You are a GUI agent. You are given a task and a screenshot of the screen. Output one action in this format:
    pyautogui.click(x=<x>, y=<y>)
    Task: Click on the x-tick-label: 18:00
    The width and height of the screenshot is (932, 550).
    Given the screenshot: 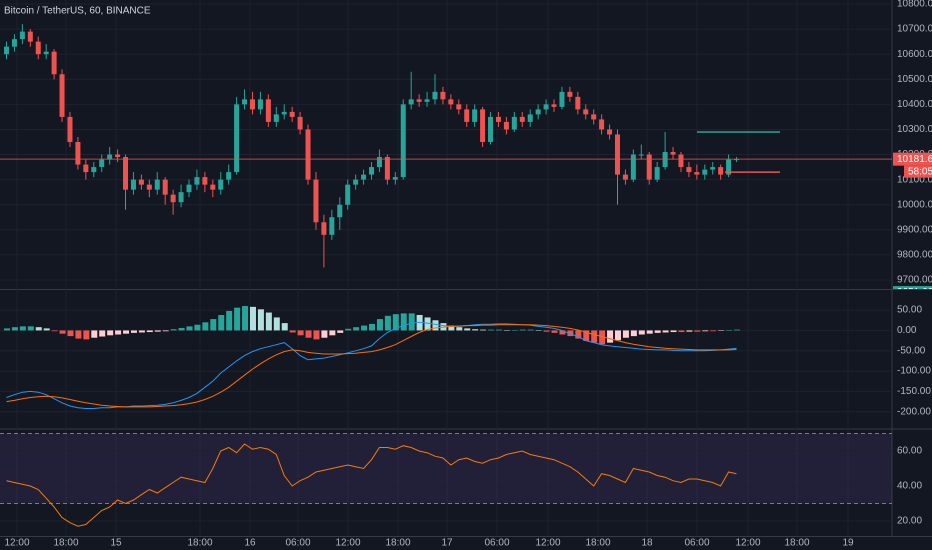 What is the action you would take?
    pyautogui.click(x=199, y=543)
    